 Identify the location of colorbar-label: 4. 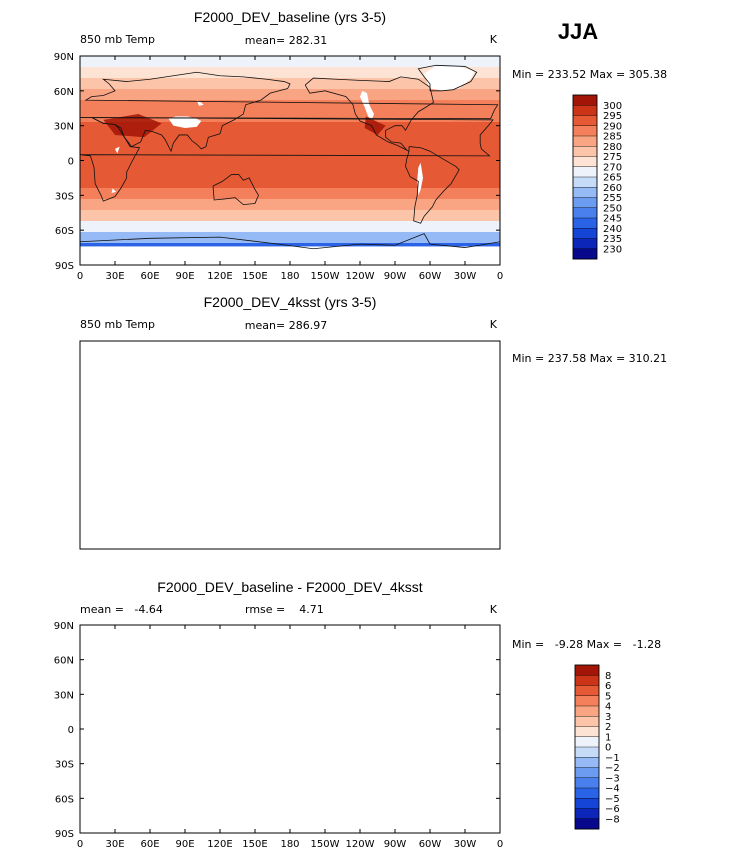
(608, 707).